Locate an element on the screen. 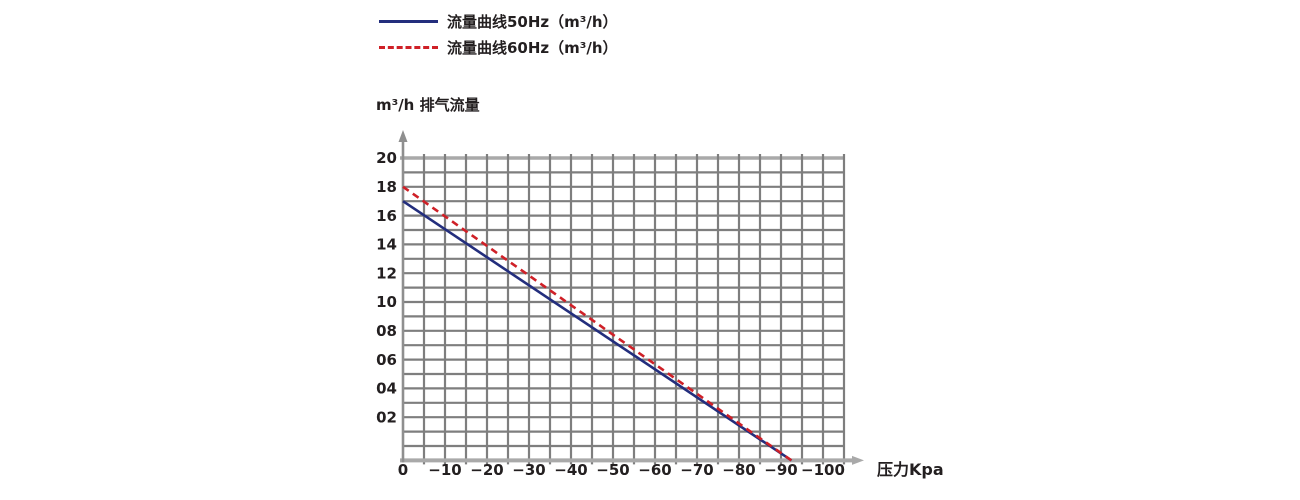  y-axis-title: m³/h 排气流量 is located at coordinates (428, 105).